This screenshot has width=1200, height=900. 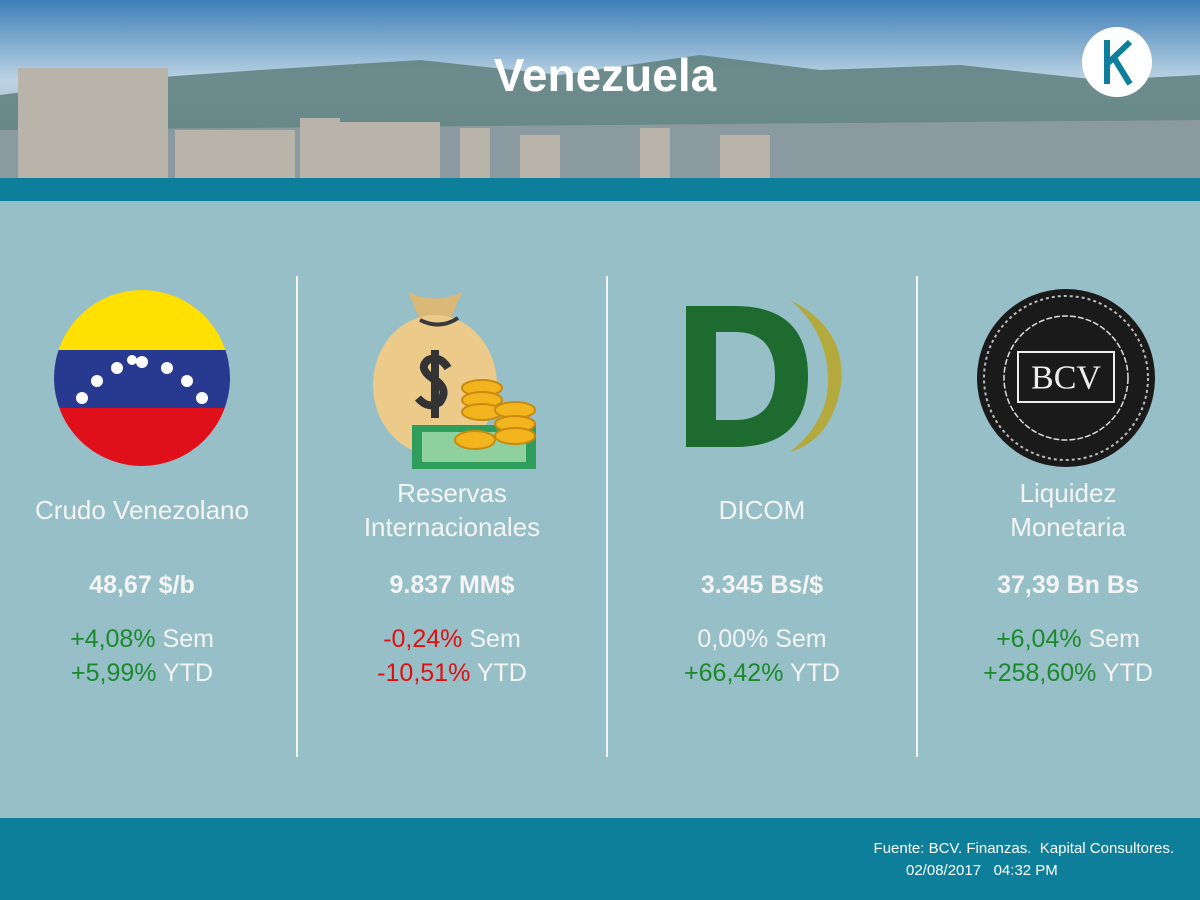 I want to click on card-name-line: DICOM, so click(x=762, y=510).